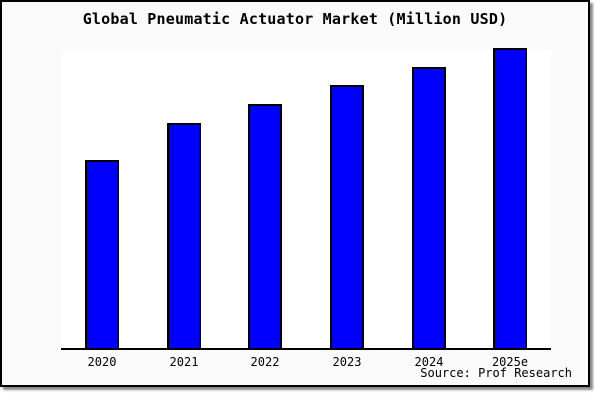 This screenshot has width=600, height=400. What do you see at coordinates (265, 226) in the screenshot?
I see `bar-2022` at bounding box center [265, 226].